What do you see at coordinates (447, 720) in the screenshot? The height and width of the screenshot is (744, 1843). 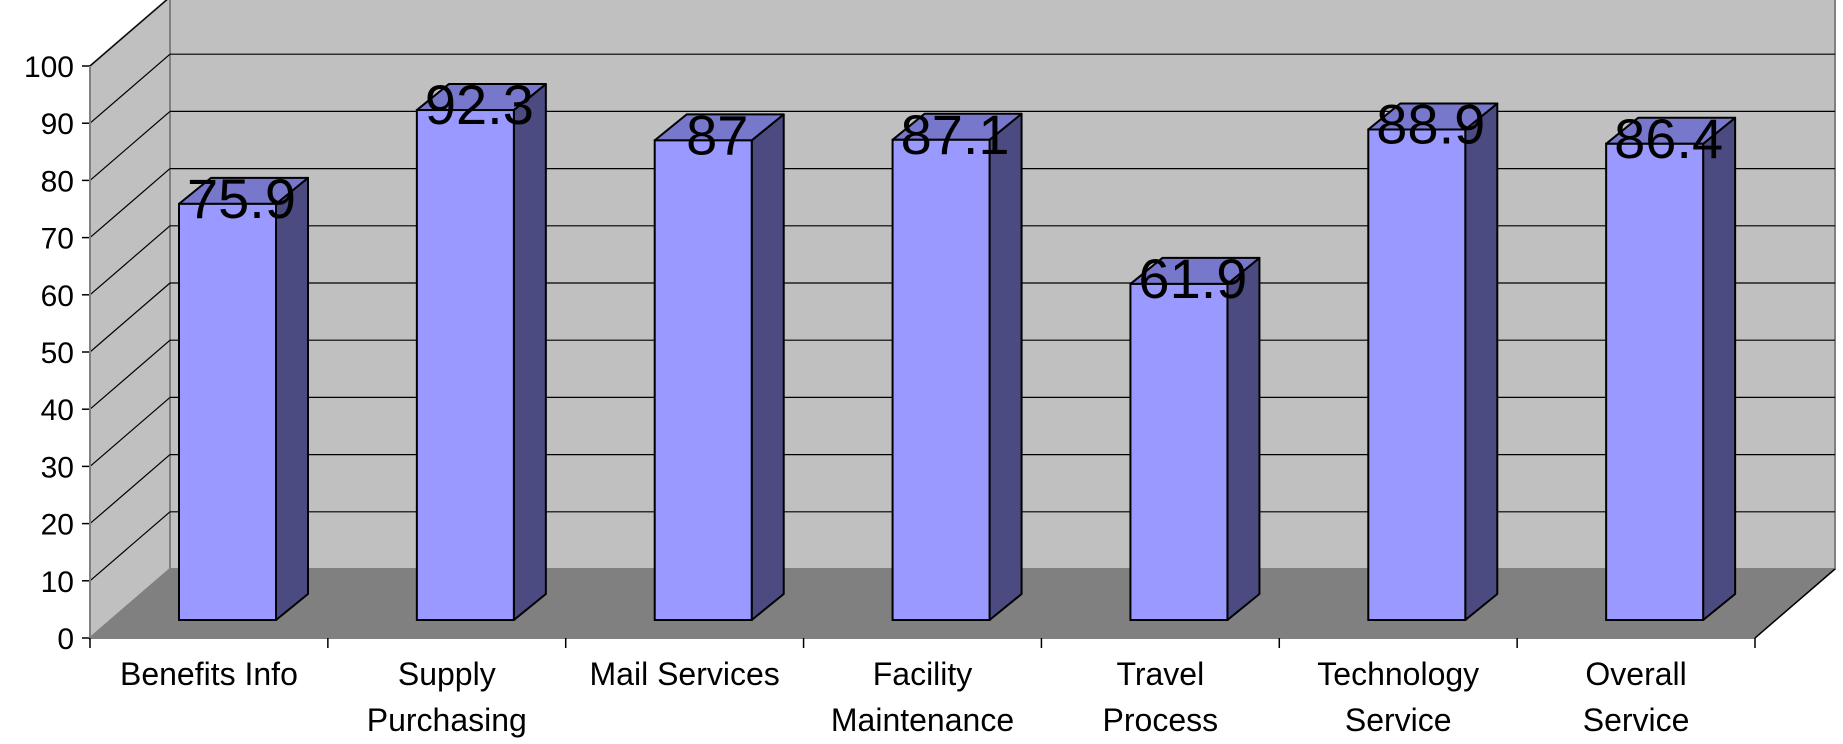 I see `x-category-label: Purchasing` at bounding box center [447, 720].